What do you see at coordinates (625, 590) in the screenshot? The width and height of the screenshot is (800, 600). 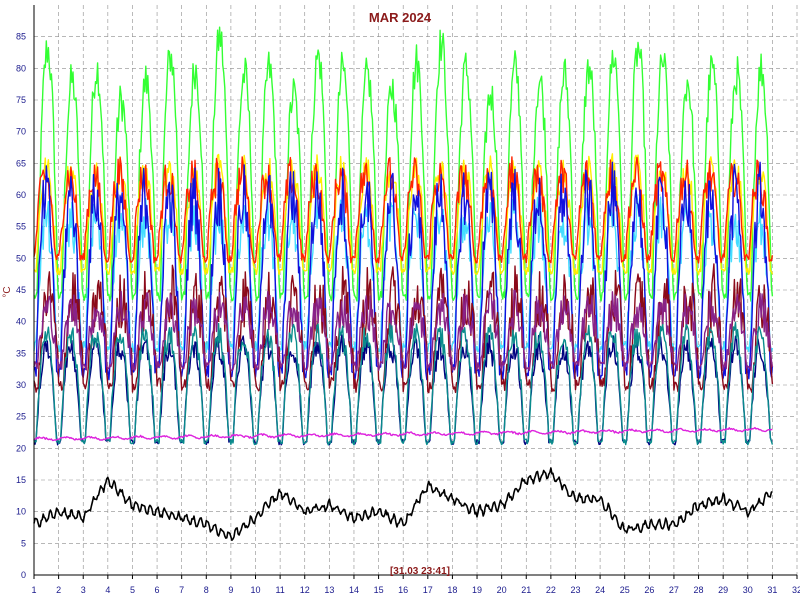 I see `x-tick-label: 25` at bounding box center [625, 590].